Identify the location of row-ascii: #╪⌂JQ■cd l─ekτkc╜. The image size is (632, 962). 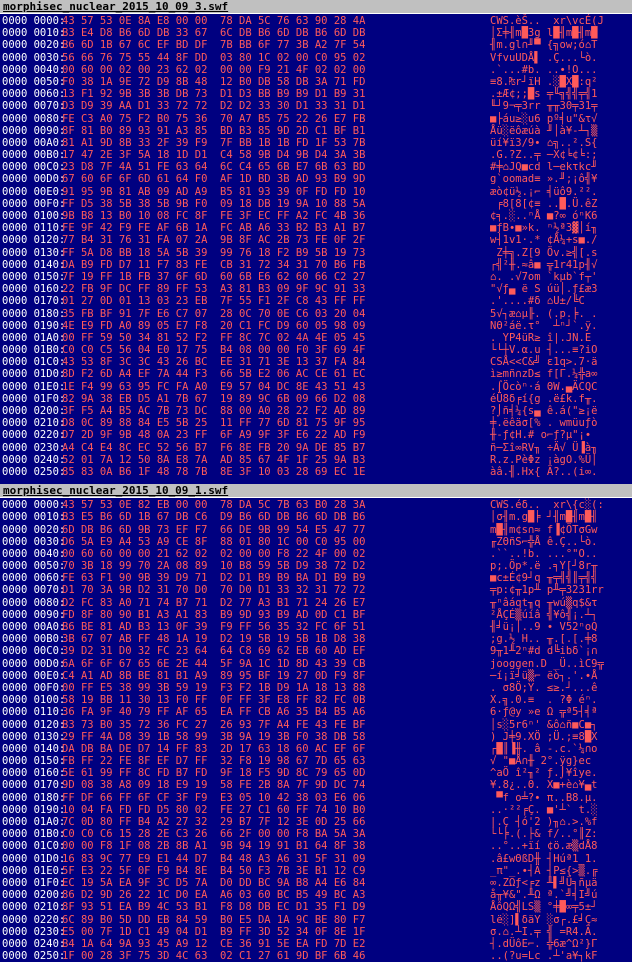
(544, 167).